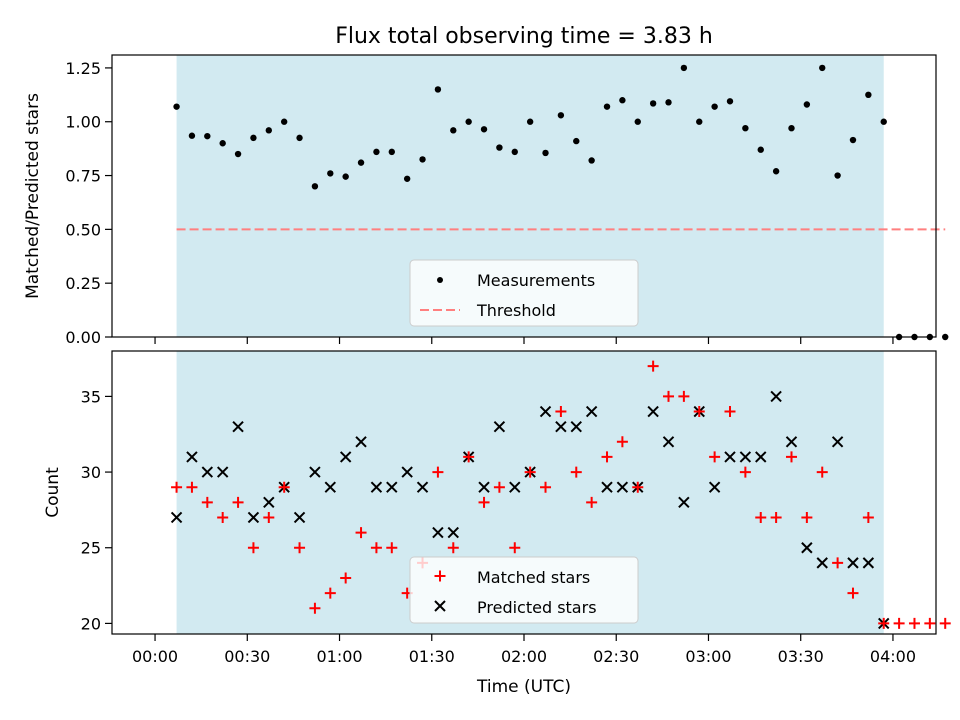 The image size is (960, 720). I want to click on y-tick-label: 30, so click(91, 472).